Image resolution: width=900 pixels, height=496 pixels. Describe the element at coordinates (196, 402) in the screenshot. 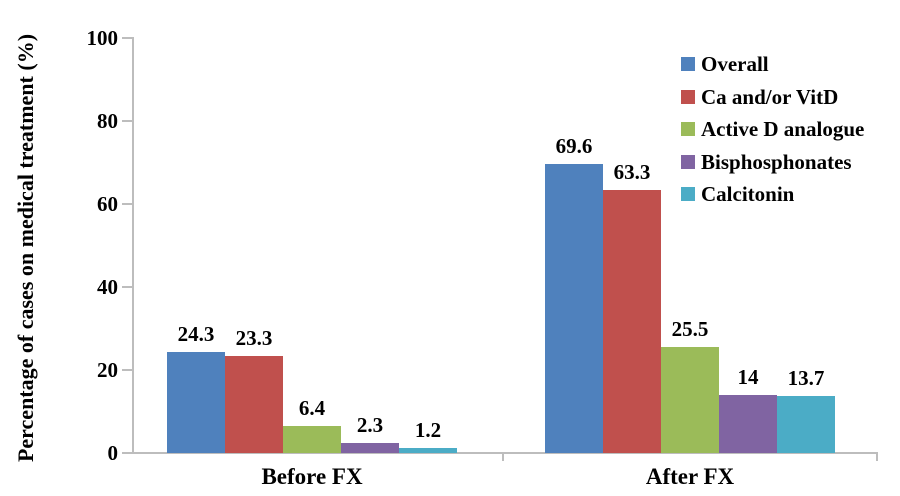

I see `bar-overall-before-fx` at that location.